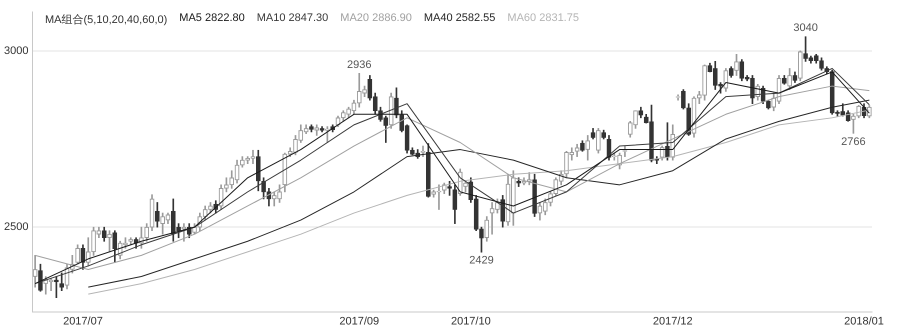  What do you see at coordinates (106, 20) in the screenshot?
I see `legend-title: MA组合(5,10,20,40,60,0)` at bounding box center [106, 20].